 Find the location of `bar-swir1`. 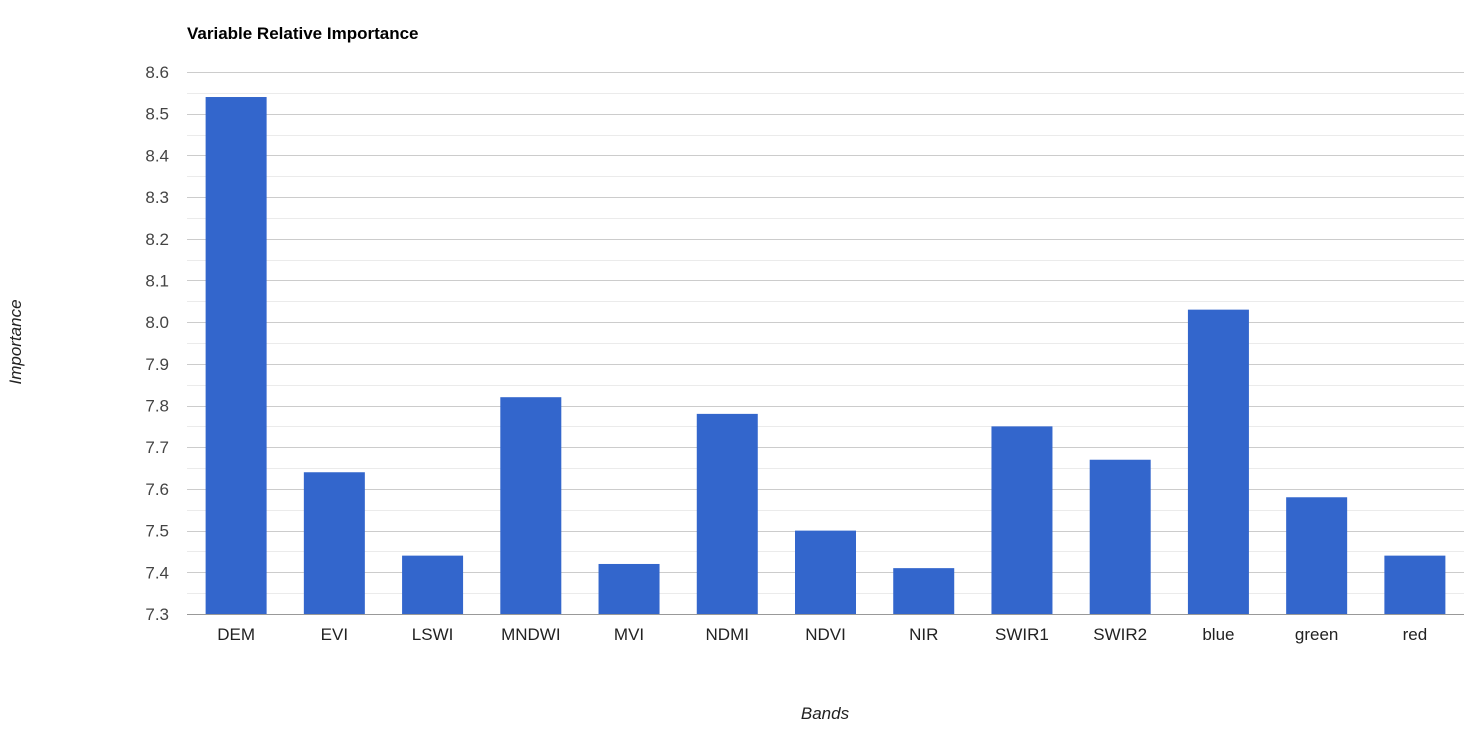

bar-swir1 is located at coordinates (1022, 520).